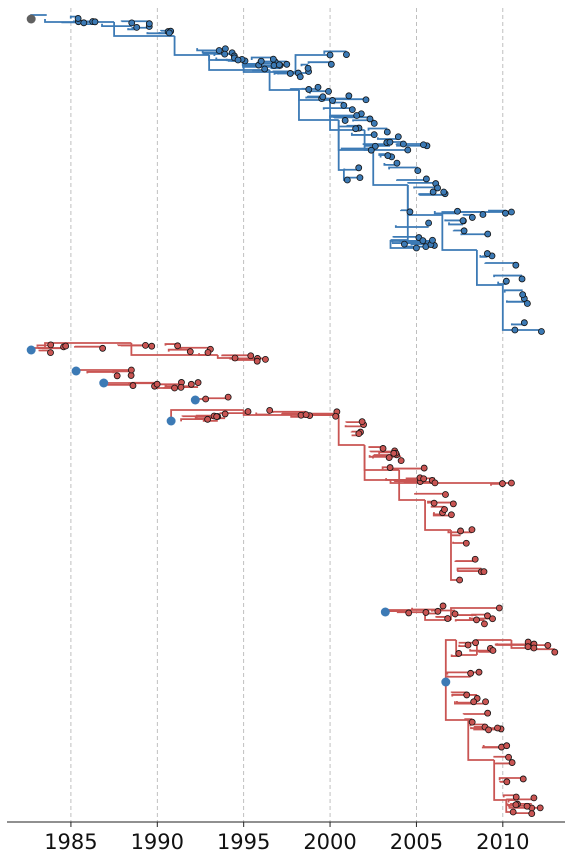 Image resolution: width=572 pixels, height=852 pixels. What do you see at coordinates (70, 841) in the screenshot?
I see `tick-label-1985: 1985` at bounding box center [70, 841].